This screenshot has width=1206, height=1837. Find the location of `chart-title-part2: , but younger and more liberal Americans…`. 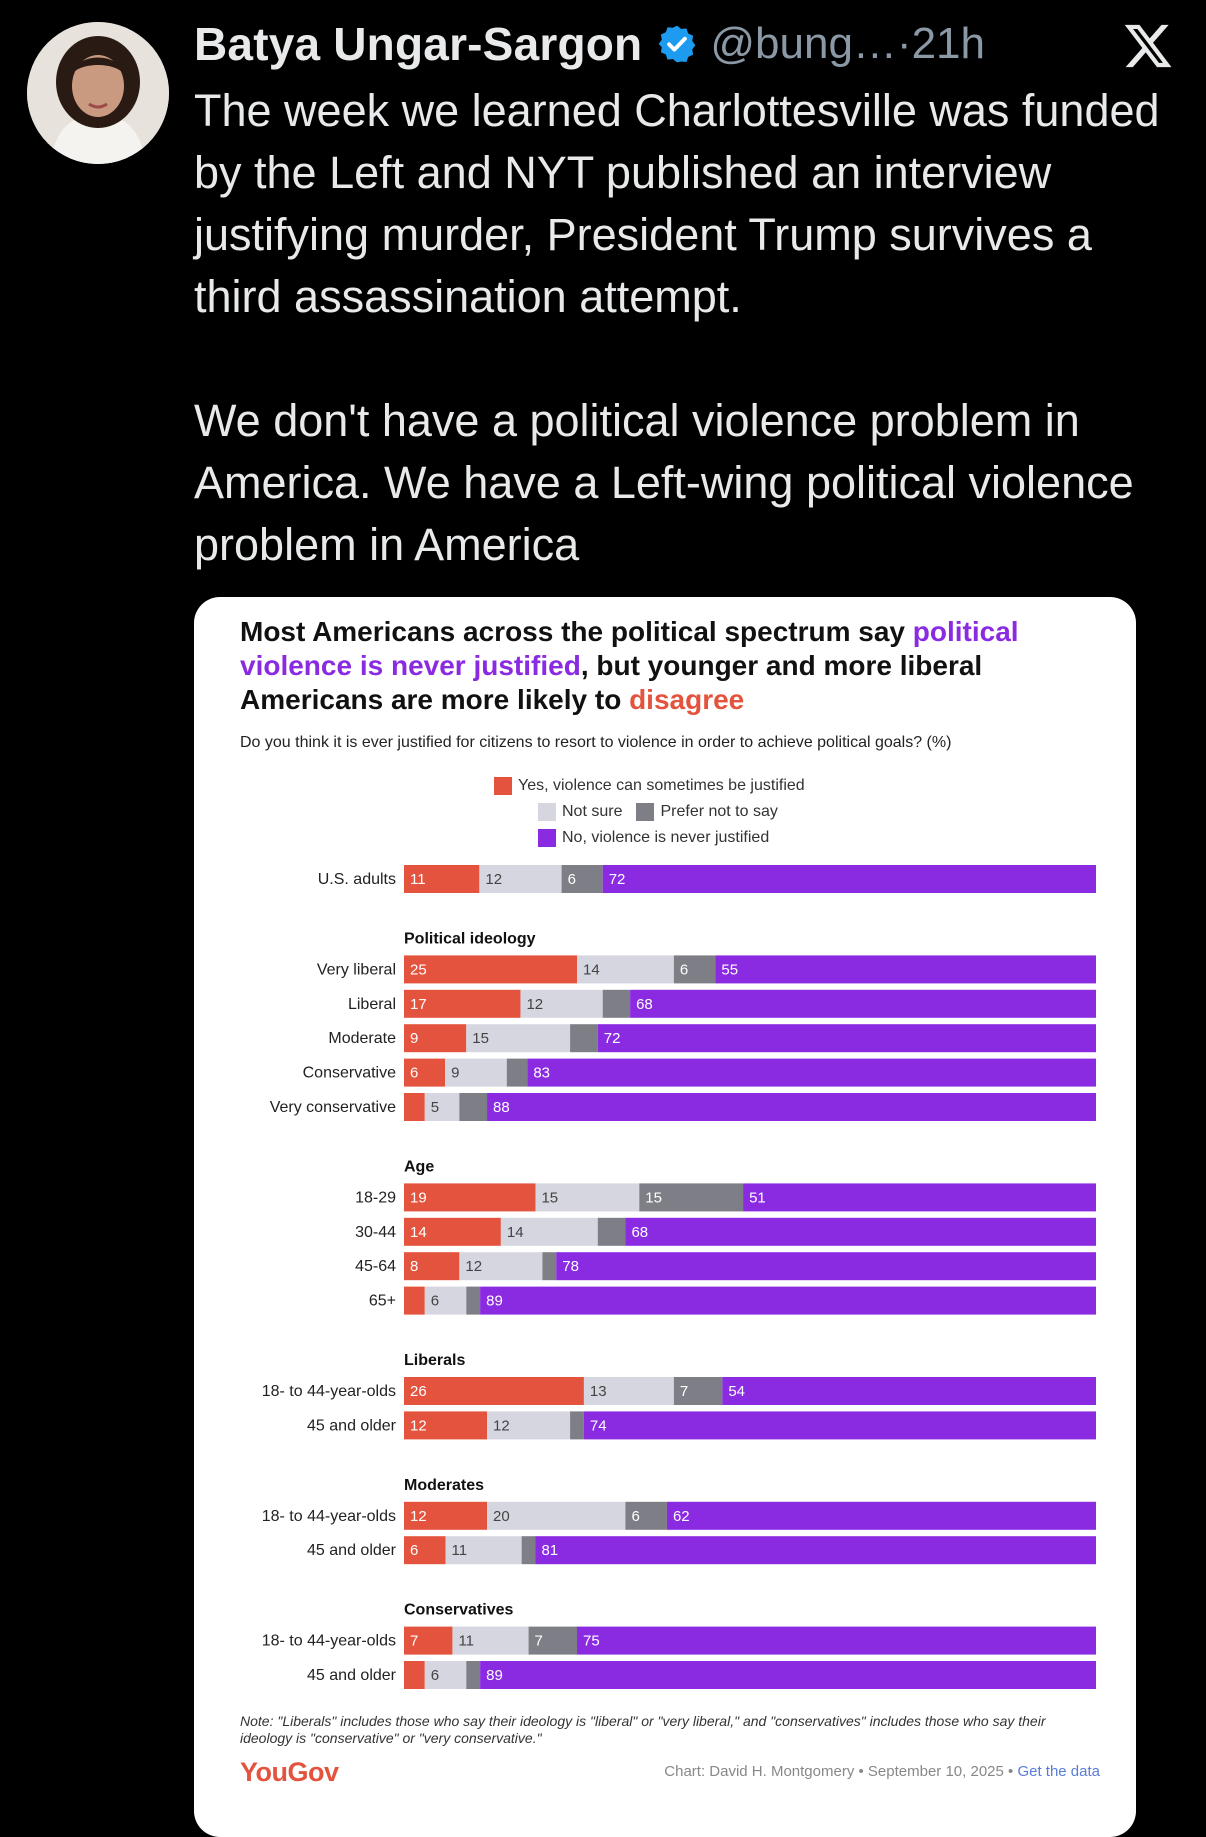

chart-title-part2: , but younger and more liberal Americans… is located at coordinates (611, 682).